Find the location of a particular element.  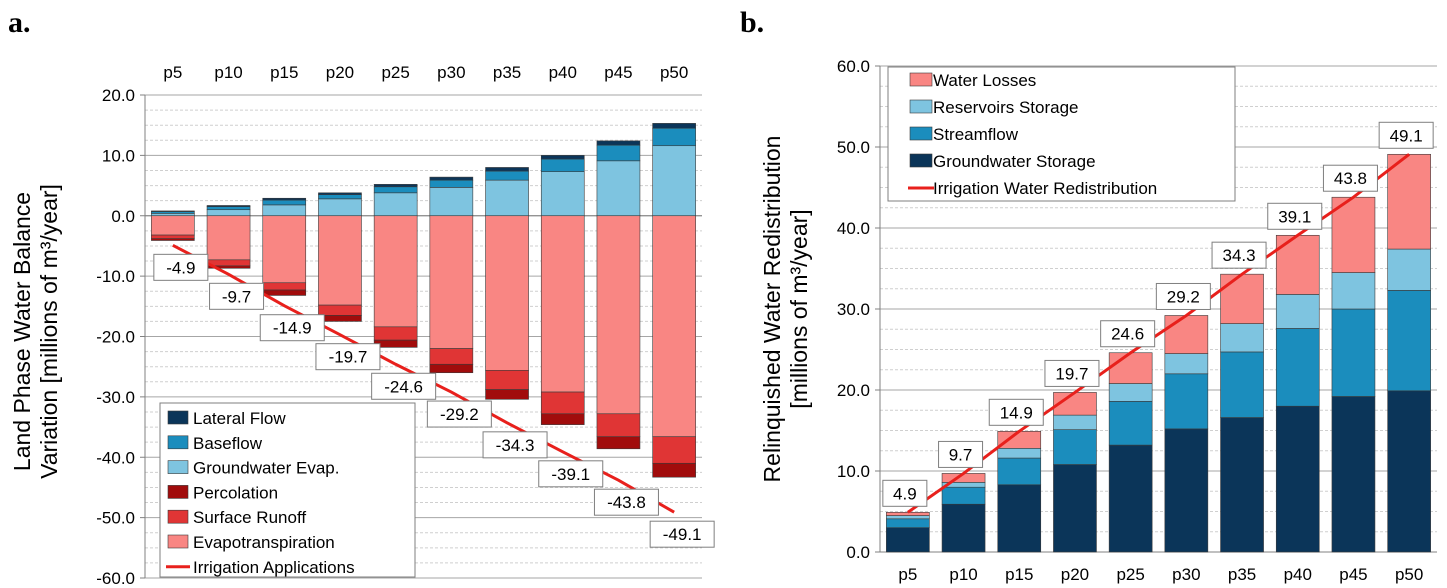

y-tick-label: -60.0 is located at coordinates (115, 578).